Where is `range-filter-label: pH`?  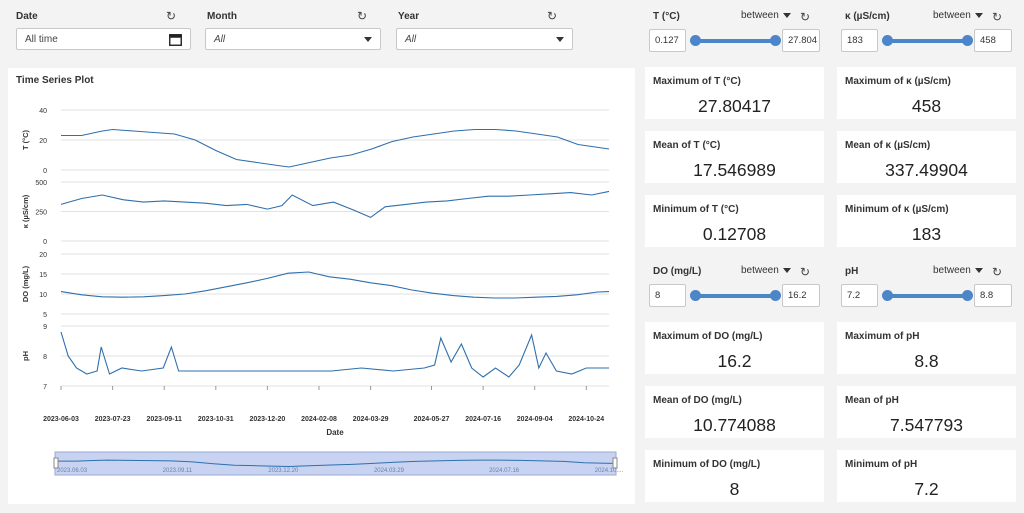
range-filter-label: pH is located at coordinates (852, 271).